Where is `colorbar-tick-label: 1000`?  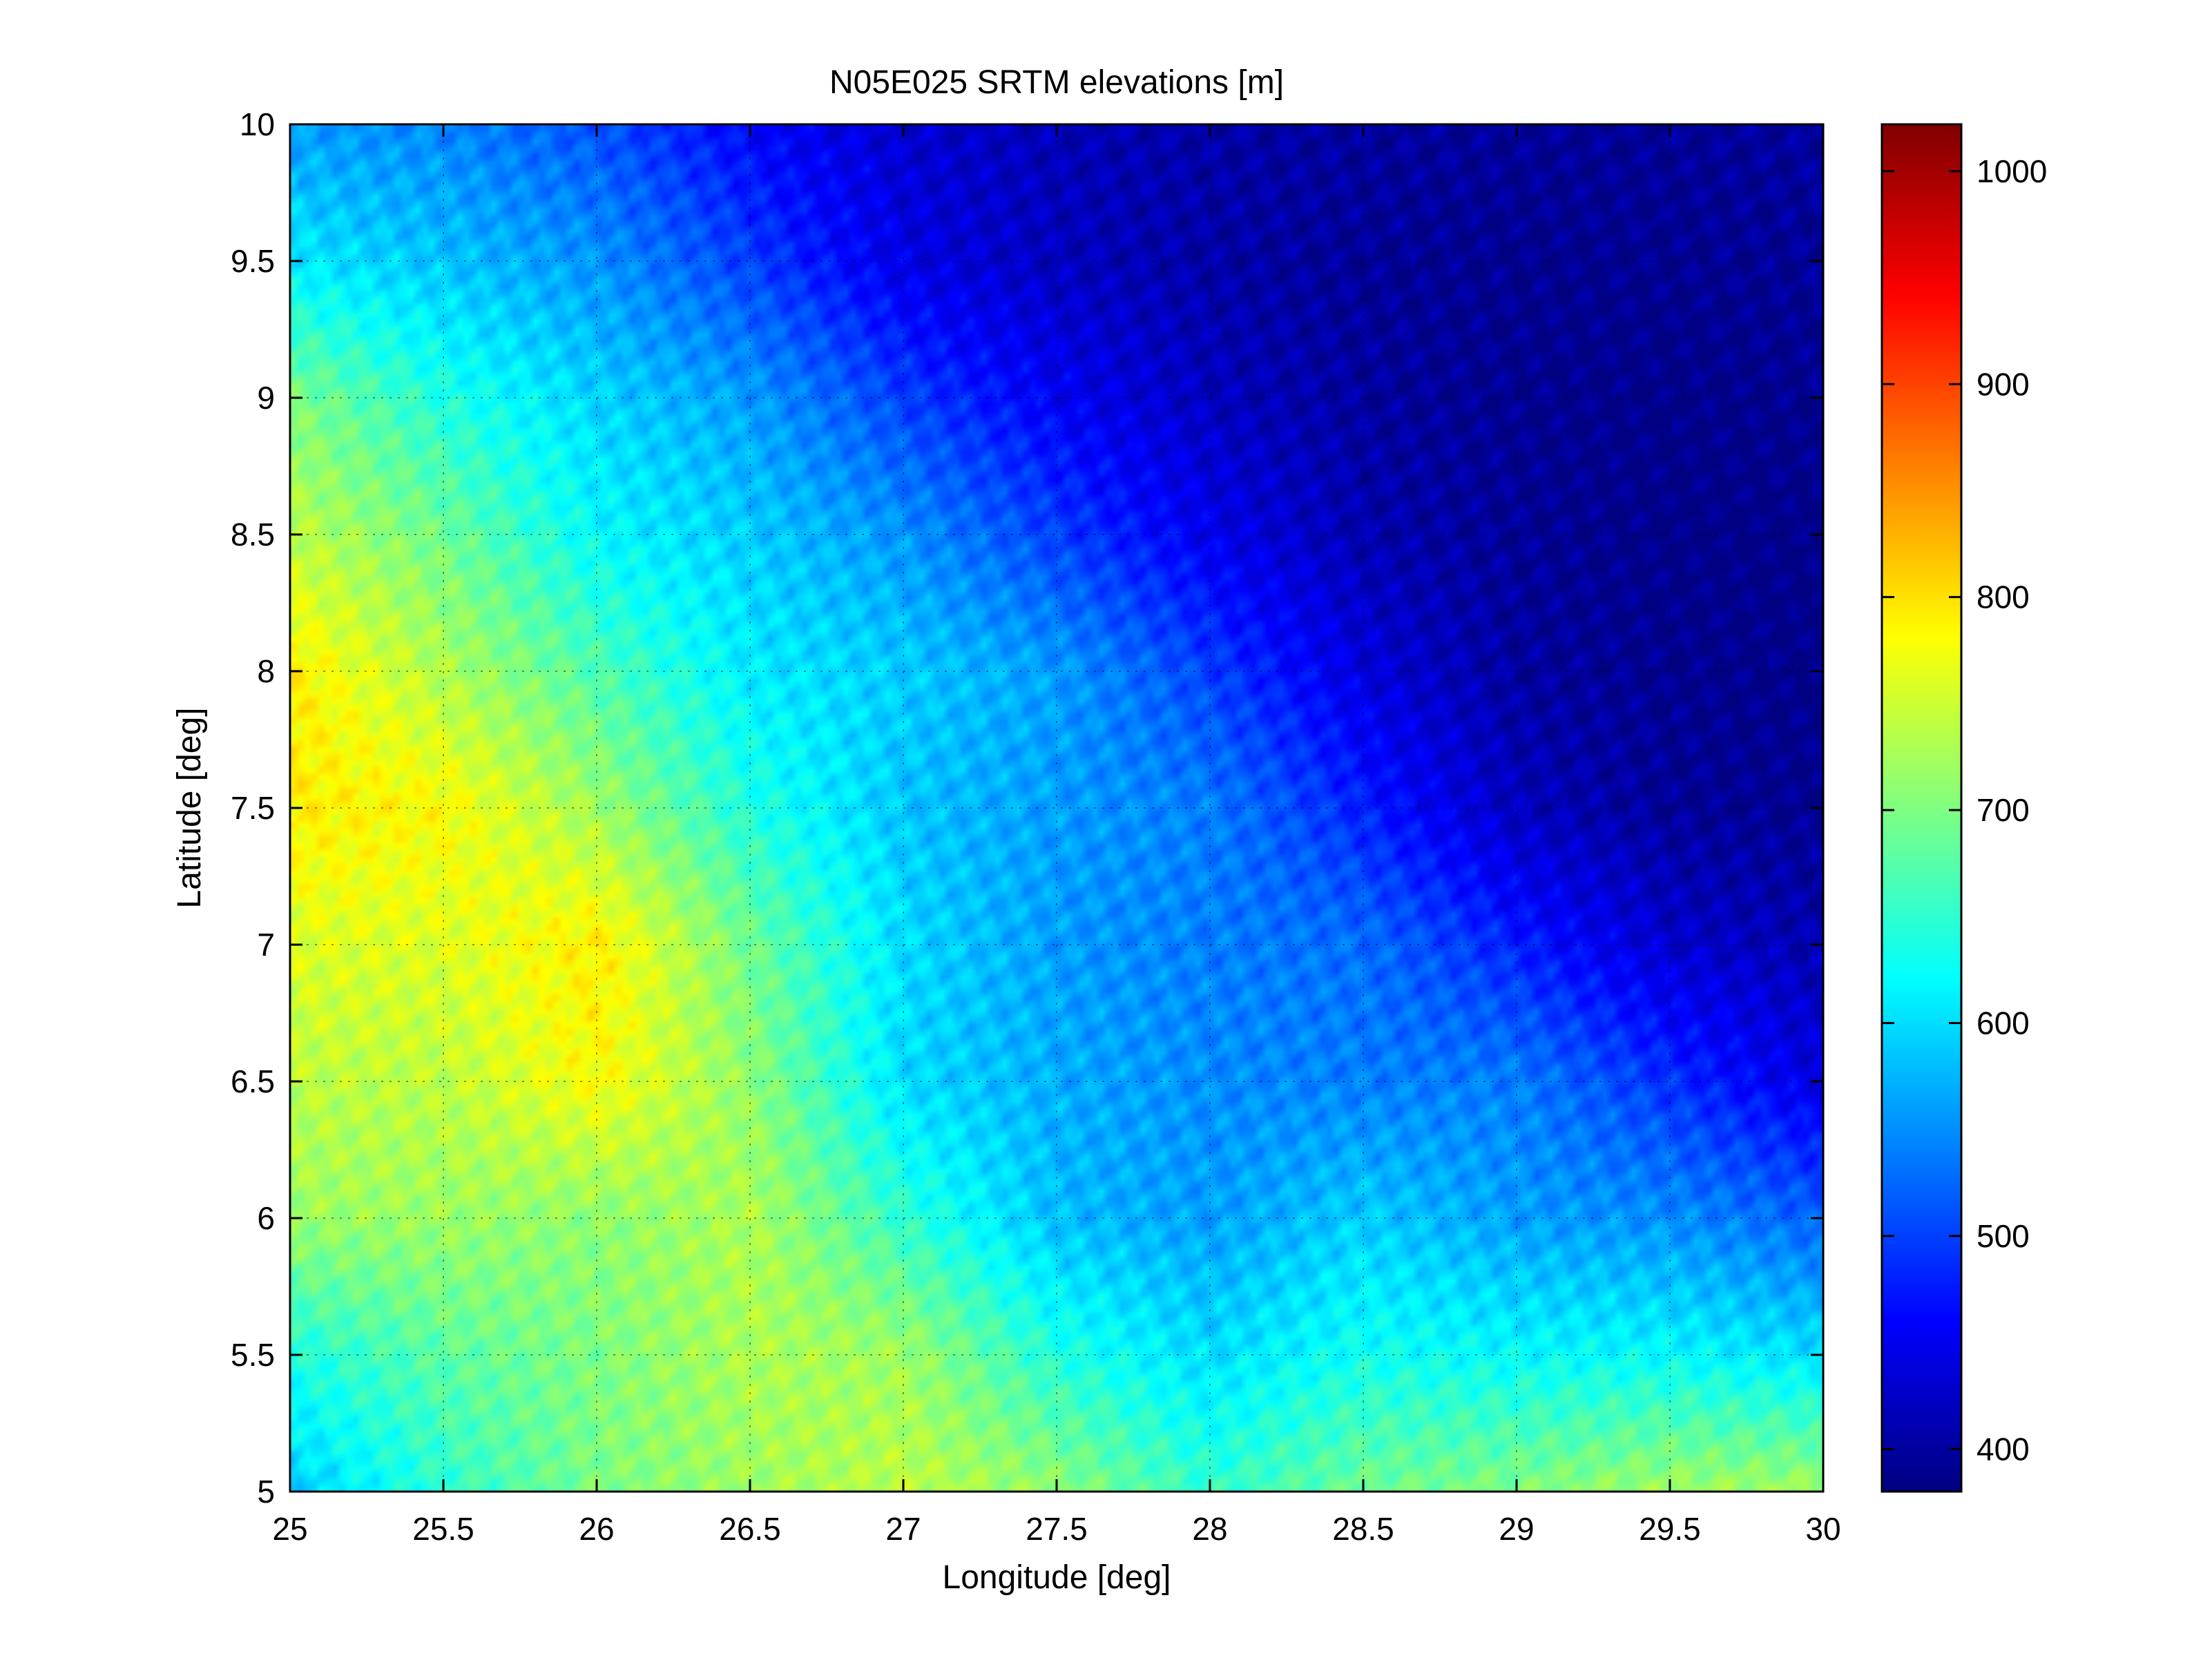
colorbar-tick-label: 1000 is located at coordinates (2012, 171).